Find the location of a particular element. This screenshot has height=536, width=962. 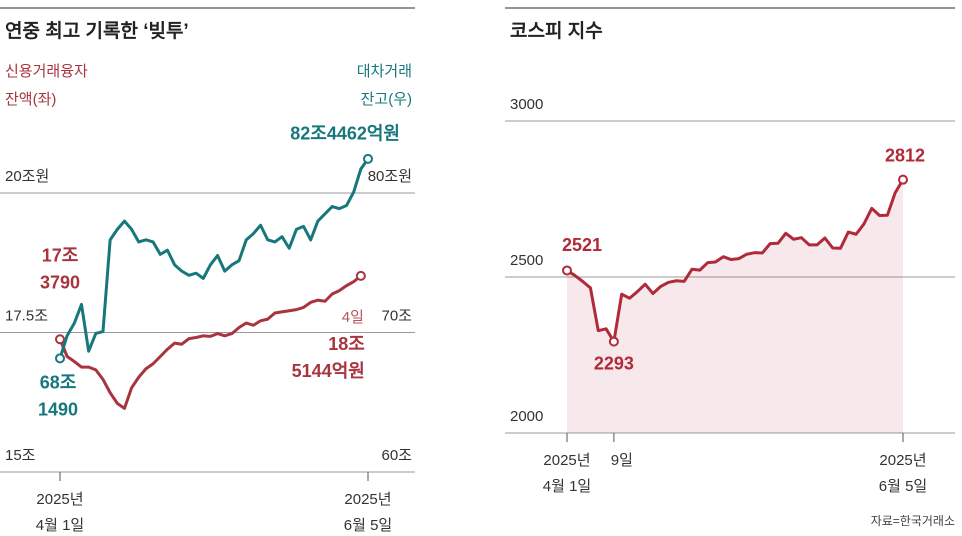

x-tick-label: 9일 is located at coordinates (622, 460).